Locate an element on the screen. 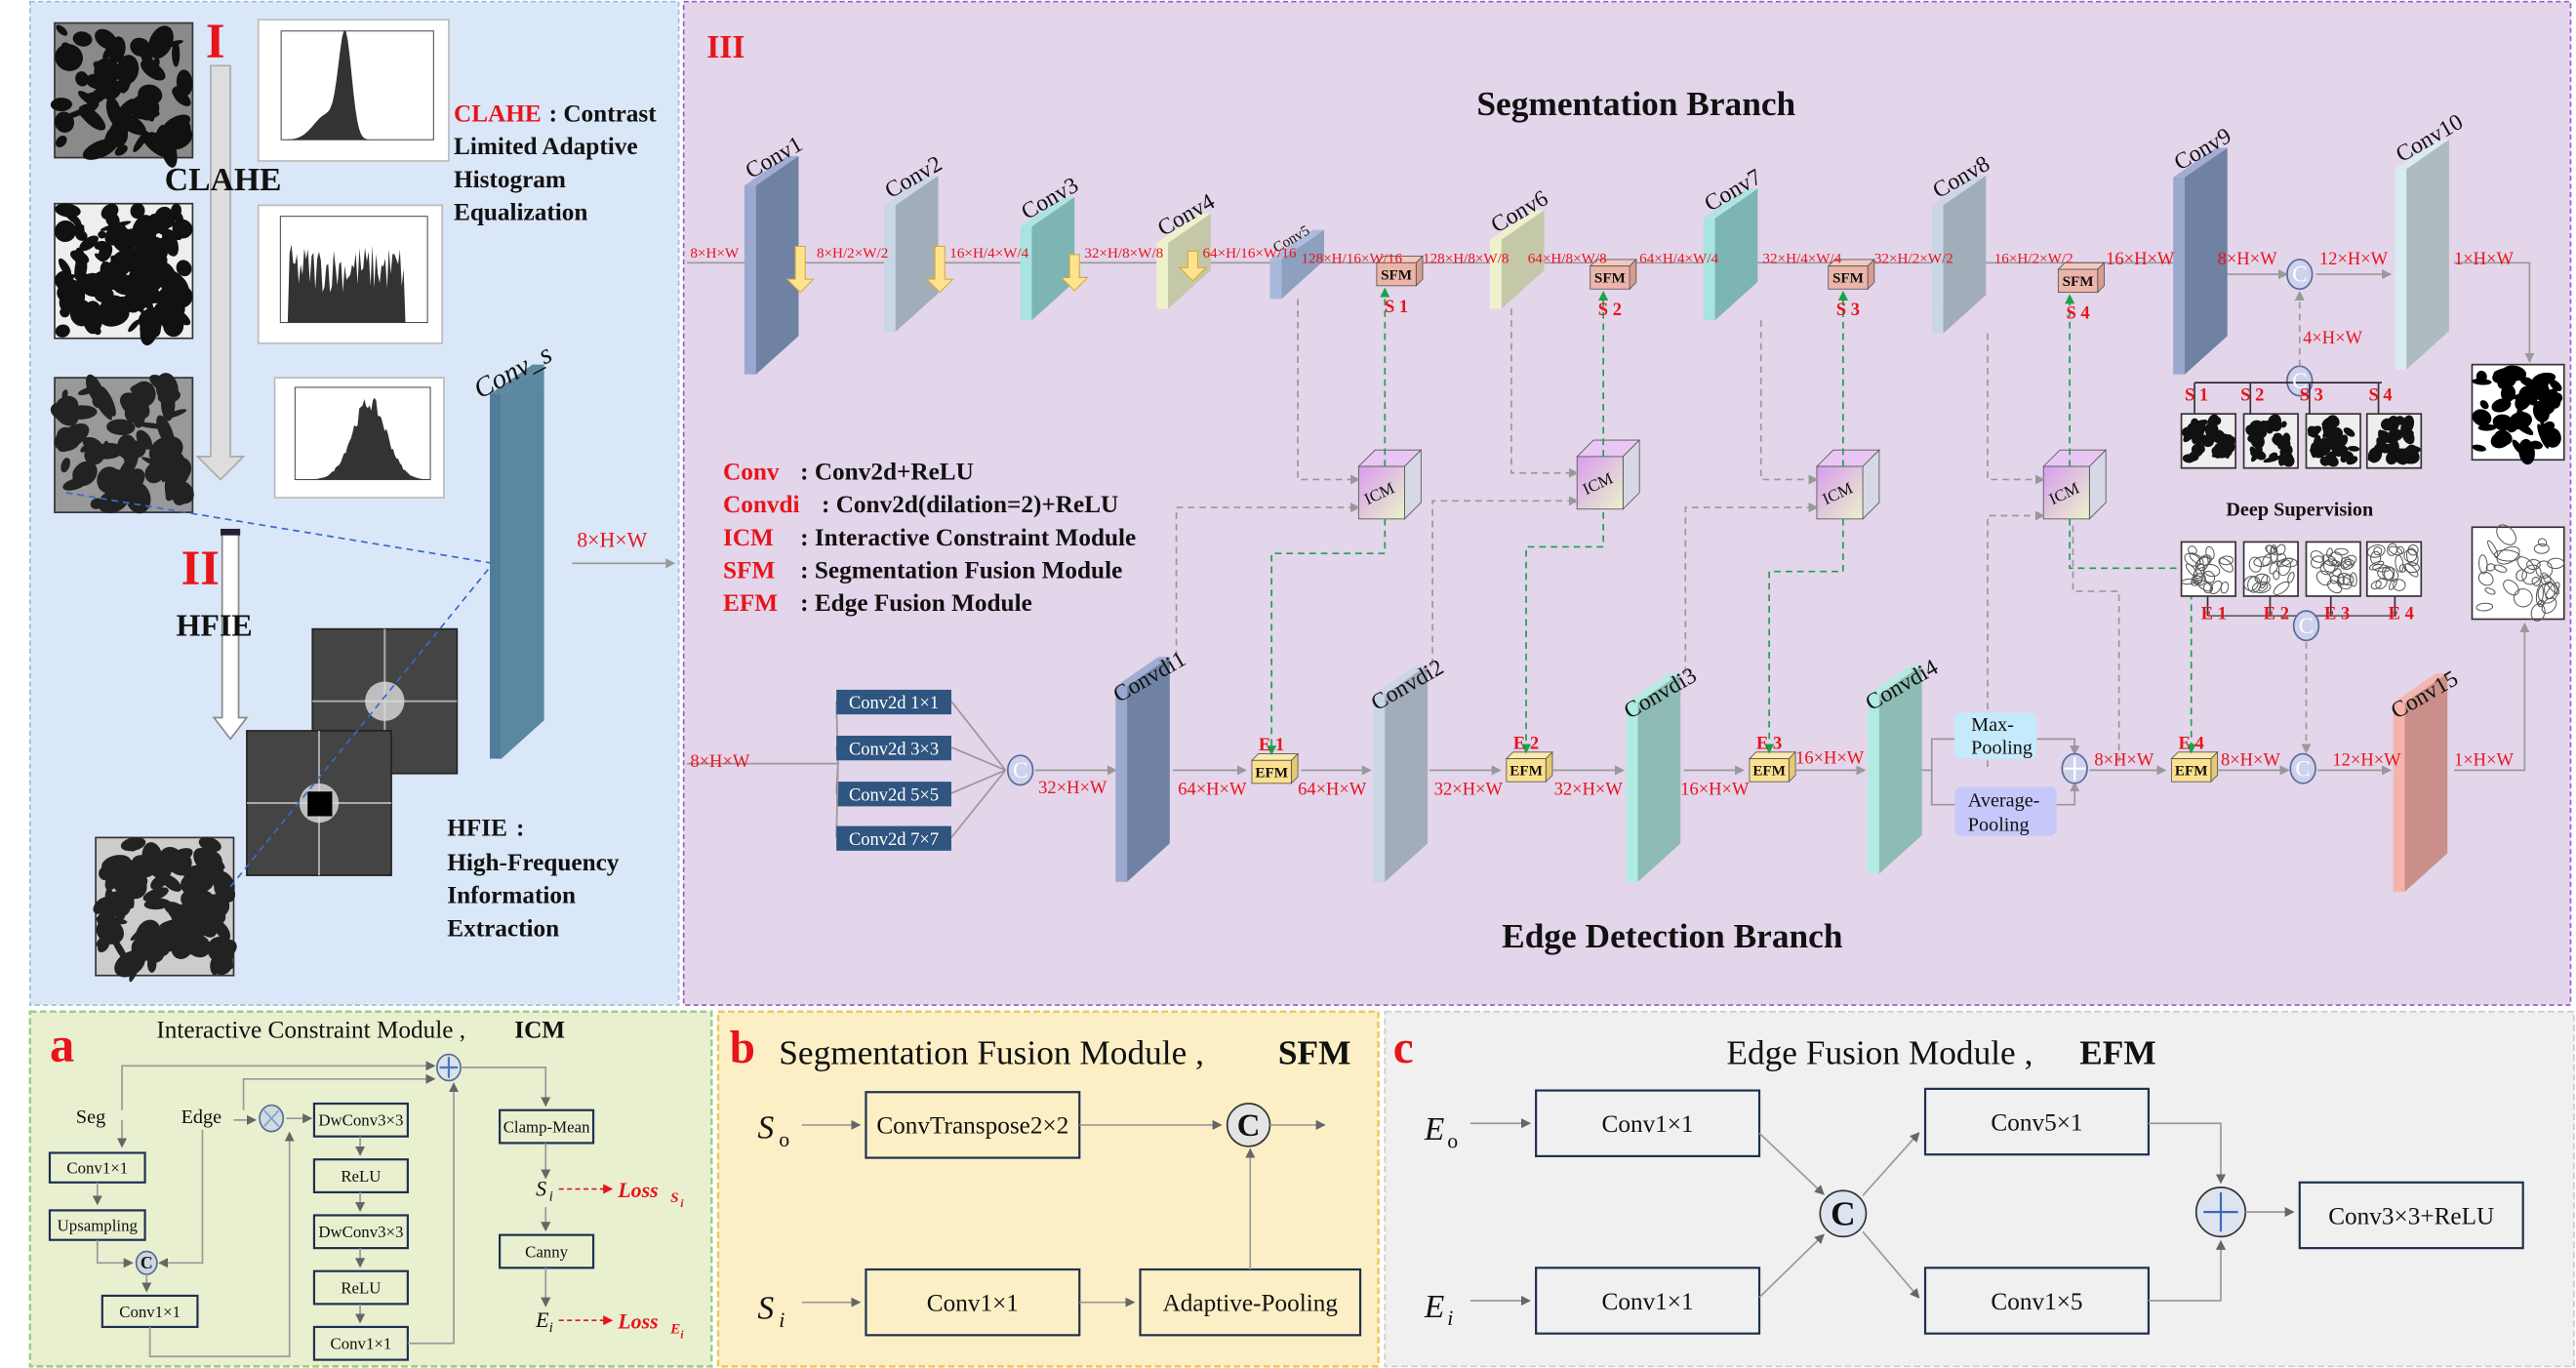 The image size is (2576, 1368). downsample-arrow-icon is located at coordinates (1193, 266).